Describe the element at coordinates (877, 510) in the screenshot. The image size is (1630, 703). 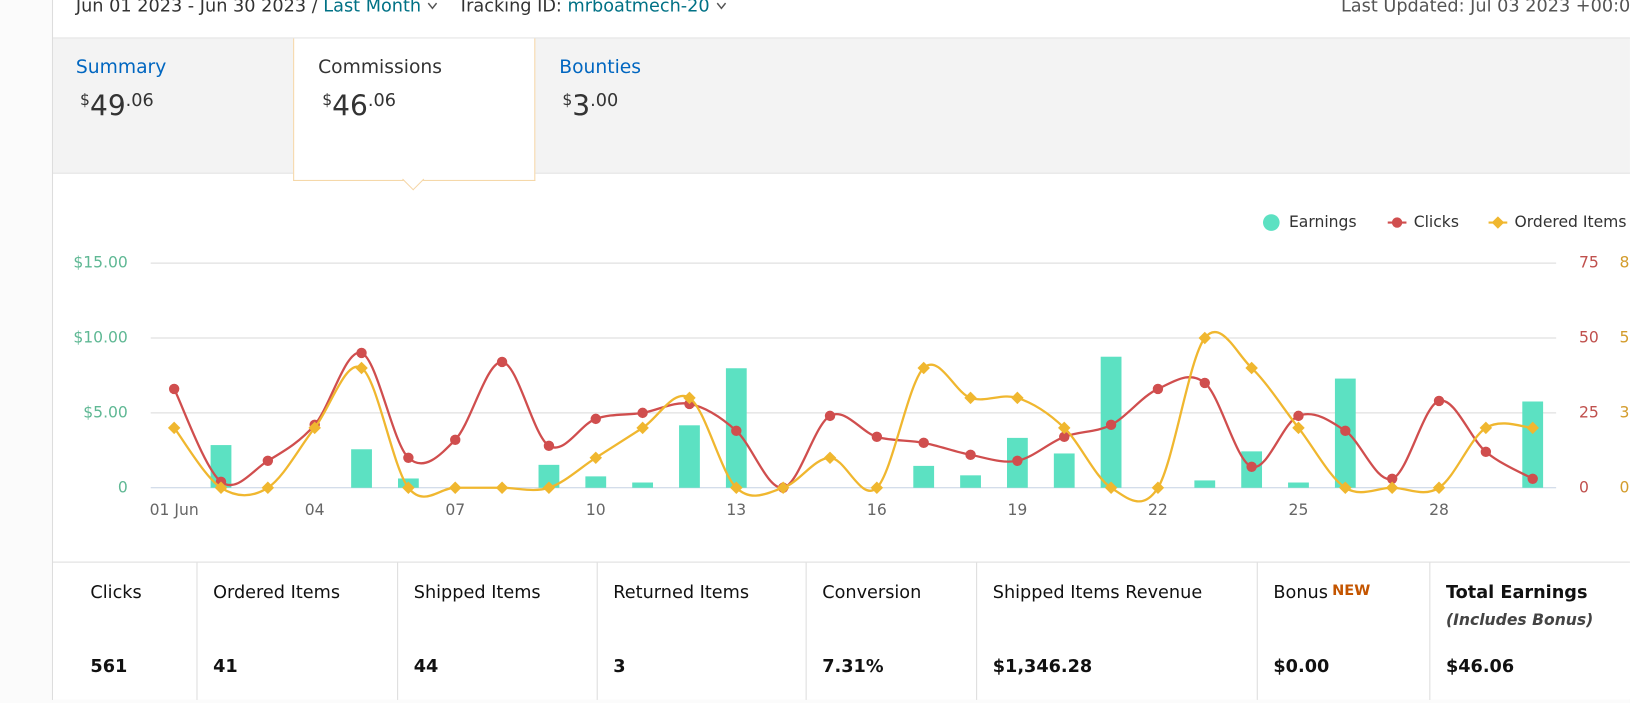
I see `x-tick-label: 16` at that location.